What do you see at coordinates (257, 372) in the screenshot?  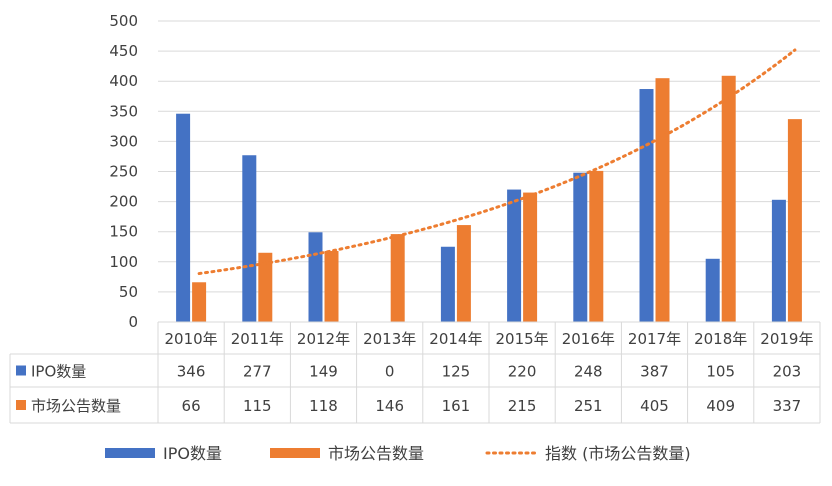 I see `data-label: 277` at bounding box center [257, 372].